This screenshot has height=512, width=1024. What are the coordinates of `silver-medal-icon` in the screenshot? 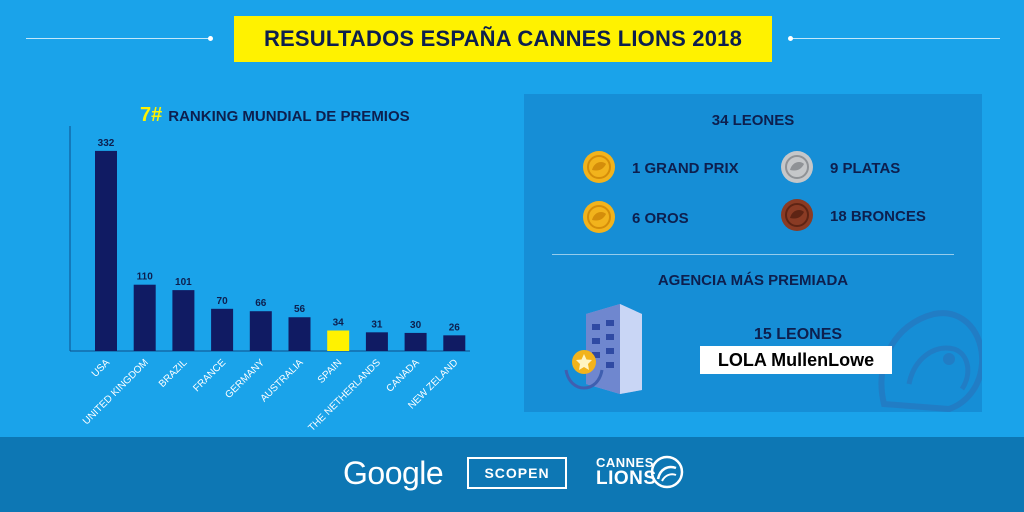 It's located at (797, 167).